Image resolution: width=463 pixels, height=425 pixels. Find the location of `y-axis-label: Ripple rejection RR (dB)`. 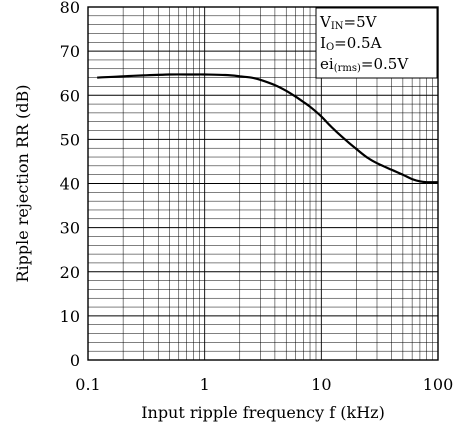

y-axis-label: Ripple rejection RR (dB) is located at coordinates (22, 183).